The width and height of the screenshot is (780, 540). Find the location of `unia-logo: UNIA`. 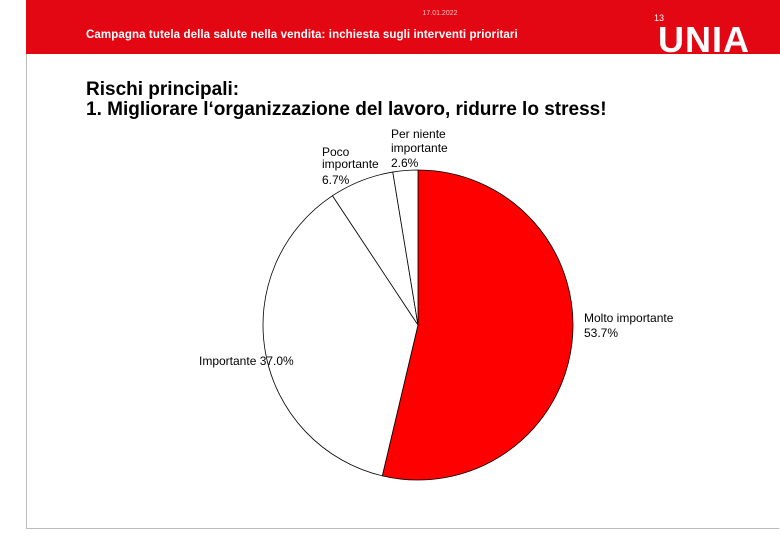

unia-logo: UNIA is located at coordinates (704, 39).